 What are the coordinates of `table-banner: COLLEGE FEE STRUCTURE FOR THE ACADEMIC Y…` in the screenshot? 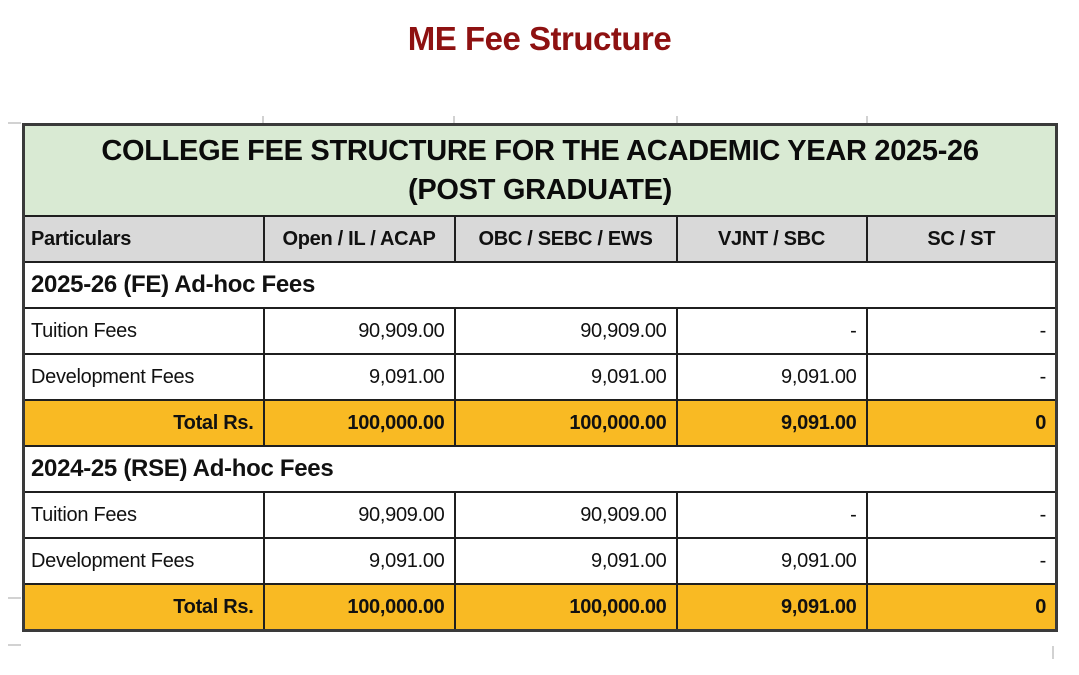 It's located at (540, 170).